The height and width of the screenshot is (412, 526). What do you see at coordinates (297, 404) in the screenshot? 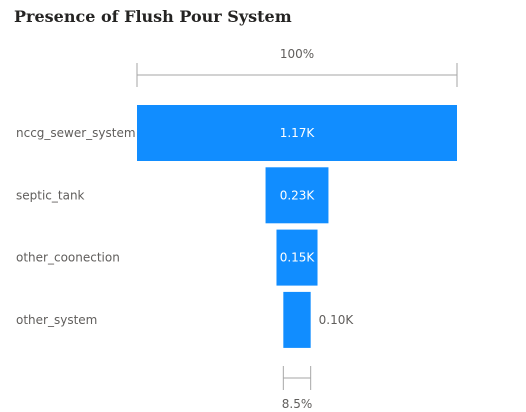
I see `bottom-percent-label: 8.5%` at bounding box center [297, 404].